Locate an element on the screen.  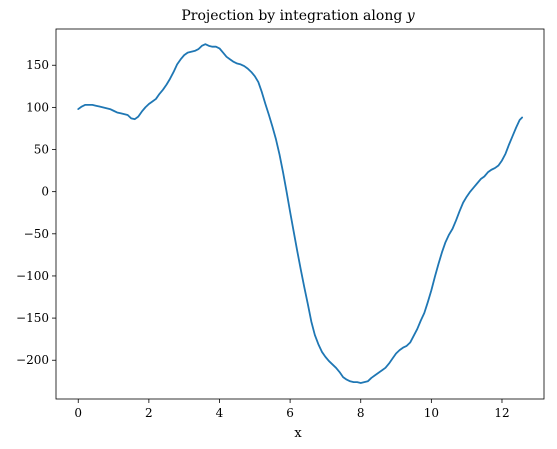
x-axis-label: x is located at coordinates (298, 433).